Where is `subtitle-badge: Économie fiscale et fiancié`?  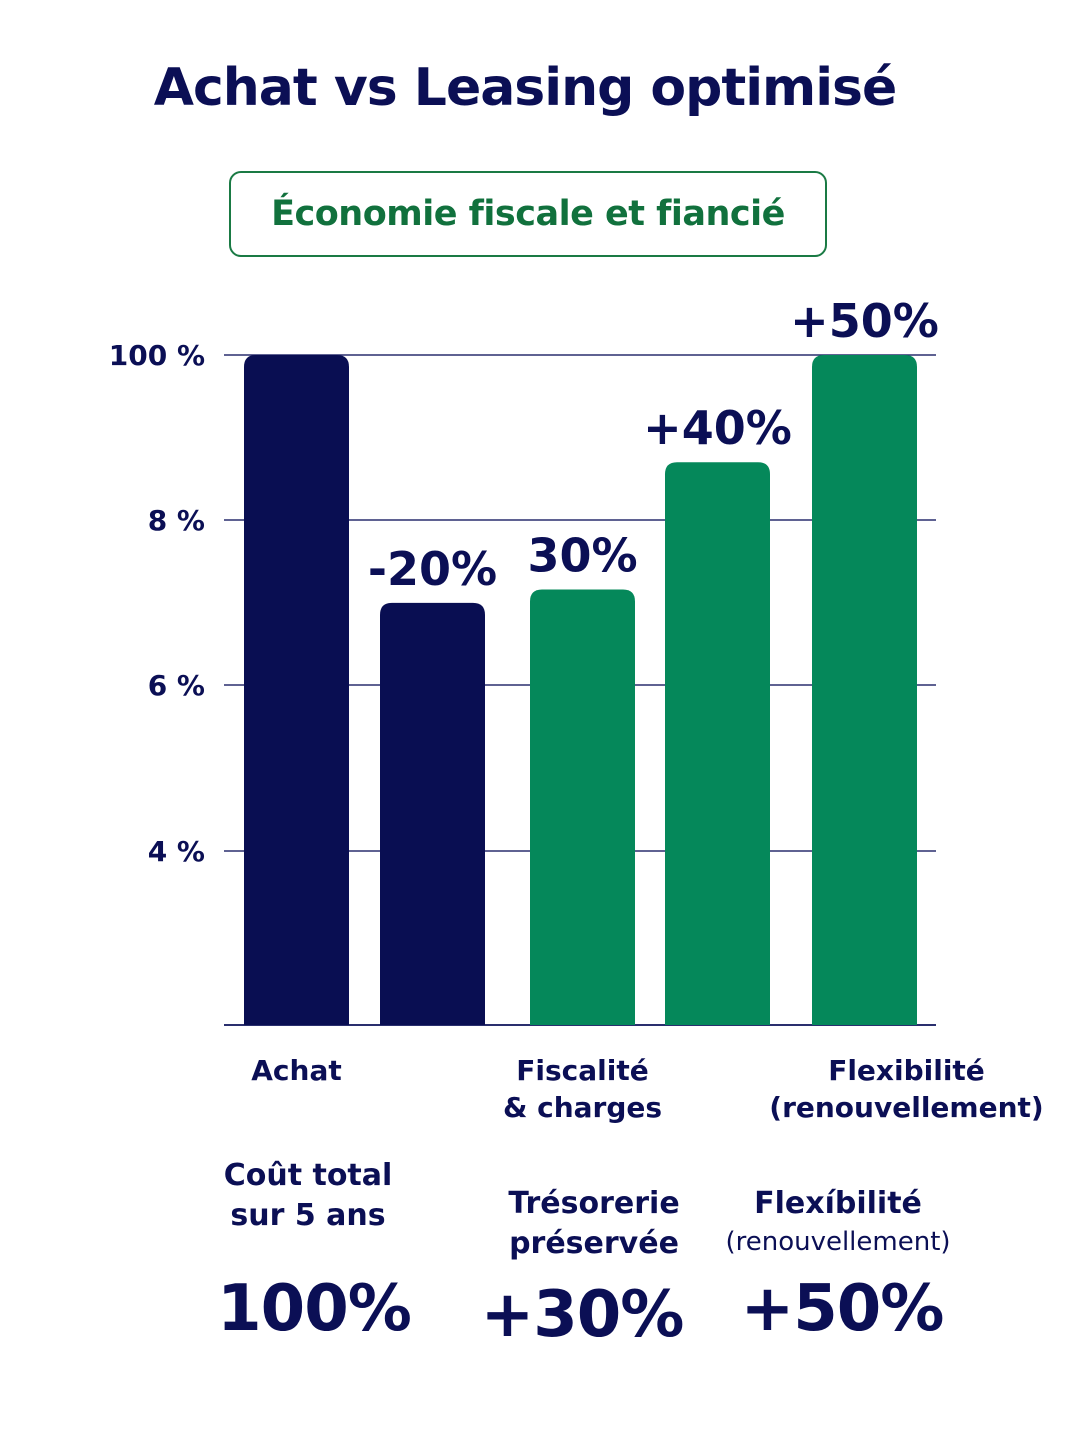 subtitle-badge: Économie fiscale et fiancié is located at coordinates (528, 214).